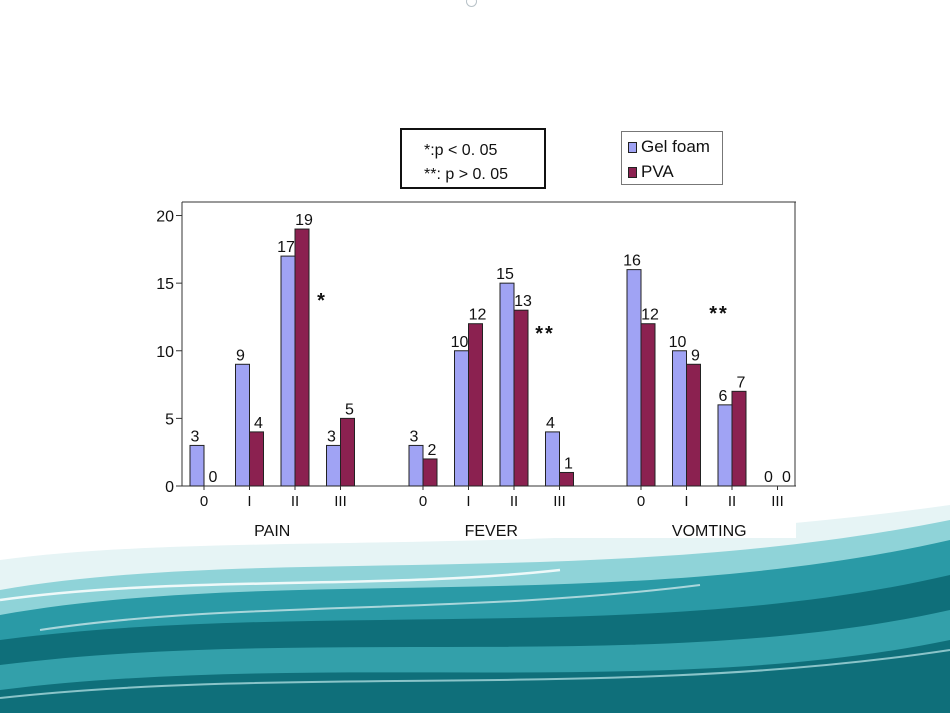  I want to click on bar-fever-0-gel-foam, so click(416, 465).